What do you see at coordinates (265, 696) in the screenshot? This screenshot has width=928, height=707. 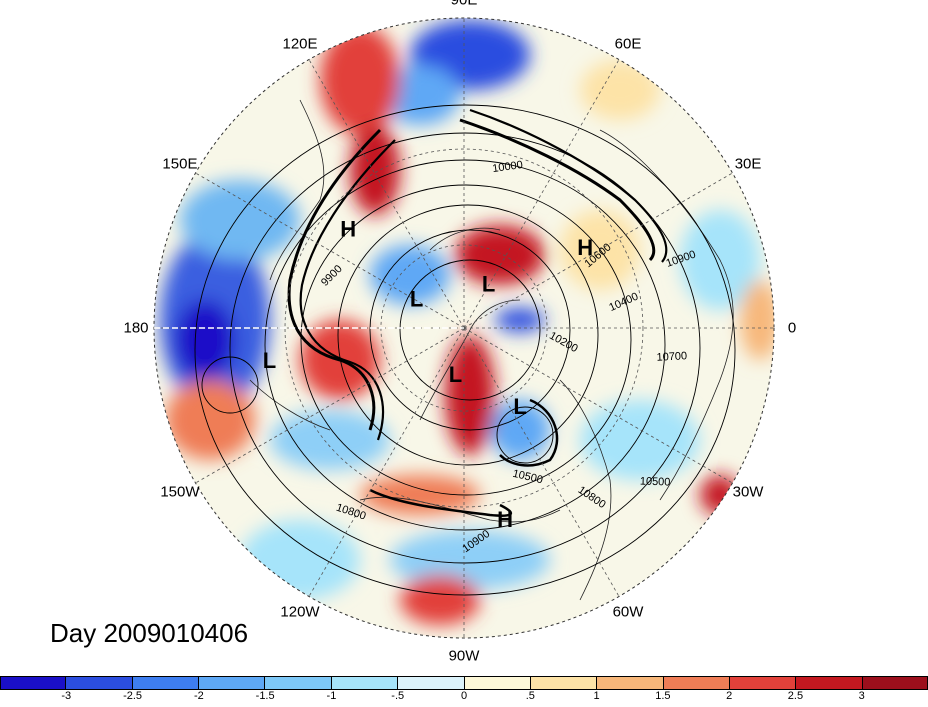 I see `colorbar-tick-label: -1.5` at bounding box center [265, 696].